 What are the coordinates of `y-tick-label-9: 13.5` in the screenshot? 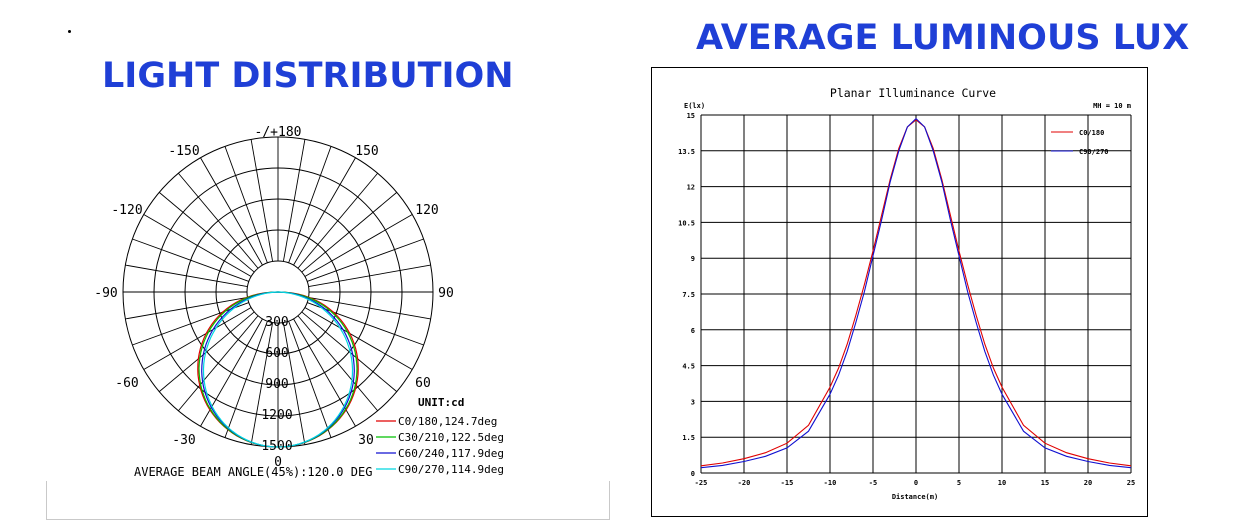 It's located at (686, 152).